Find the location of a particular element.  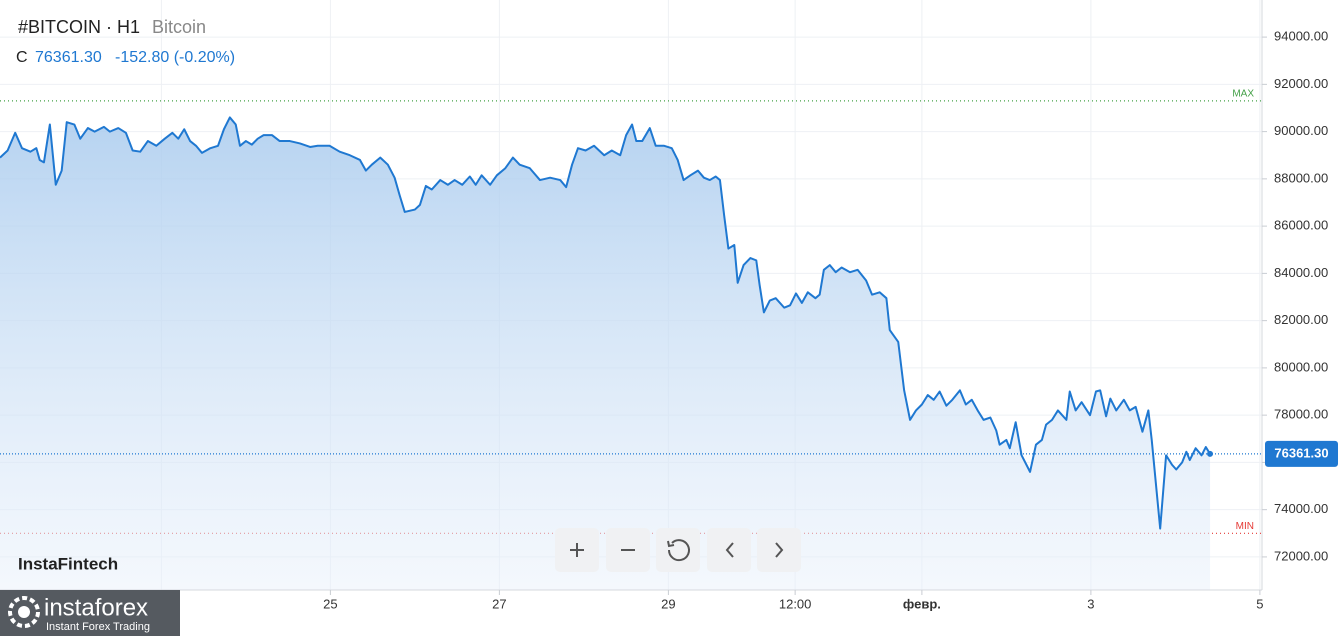

last-point is located at coordinates (1210, 453).